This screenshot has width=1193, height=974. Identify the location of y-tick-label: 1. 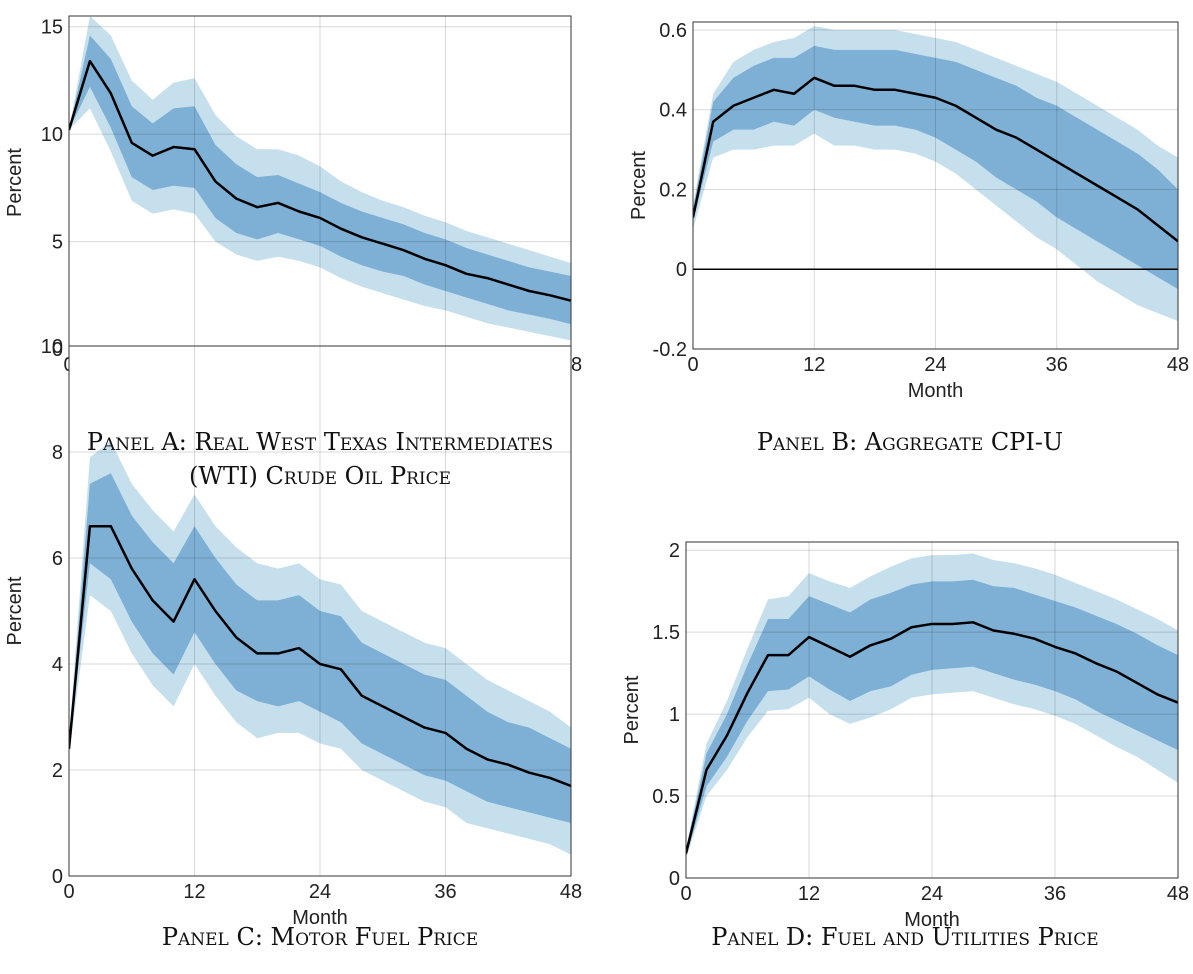
(674, 715).